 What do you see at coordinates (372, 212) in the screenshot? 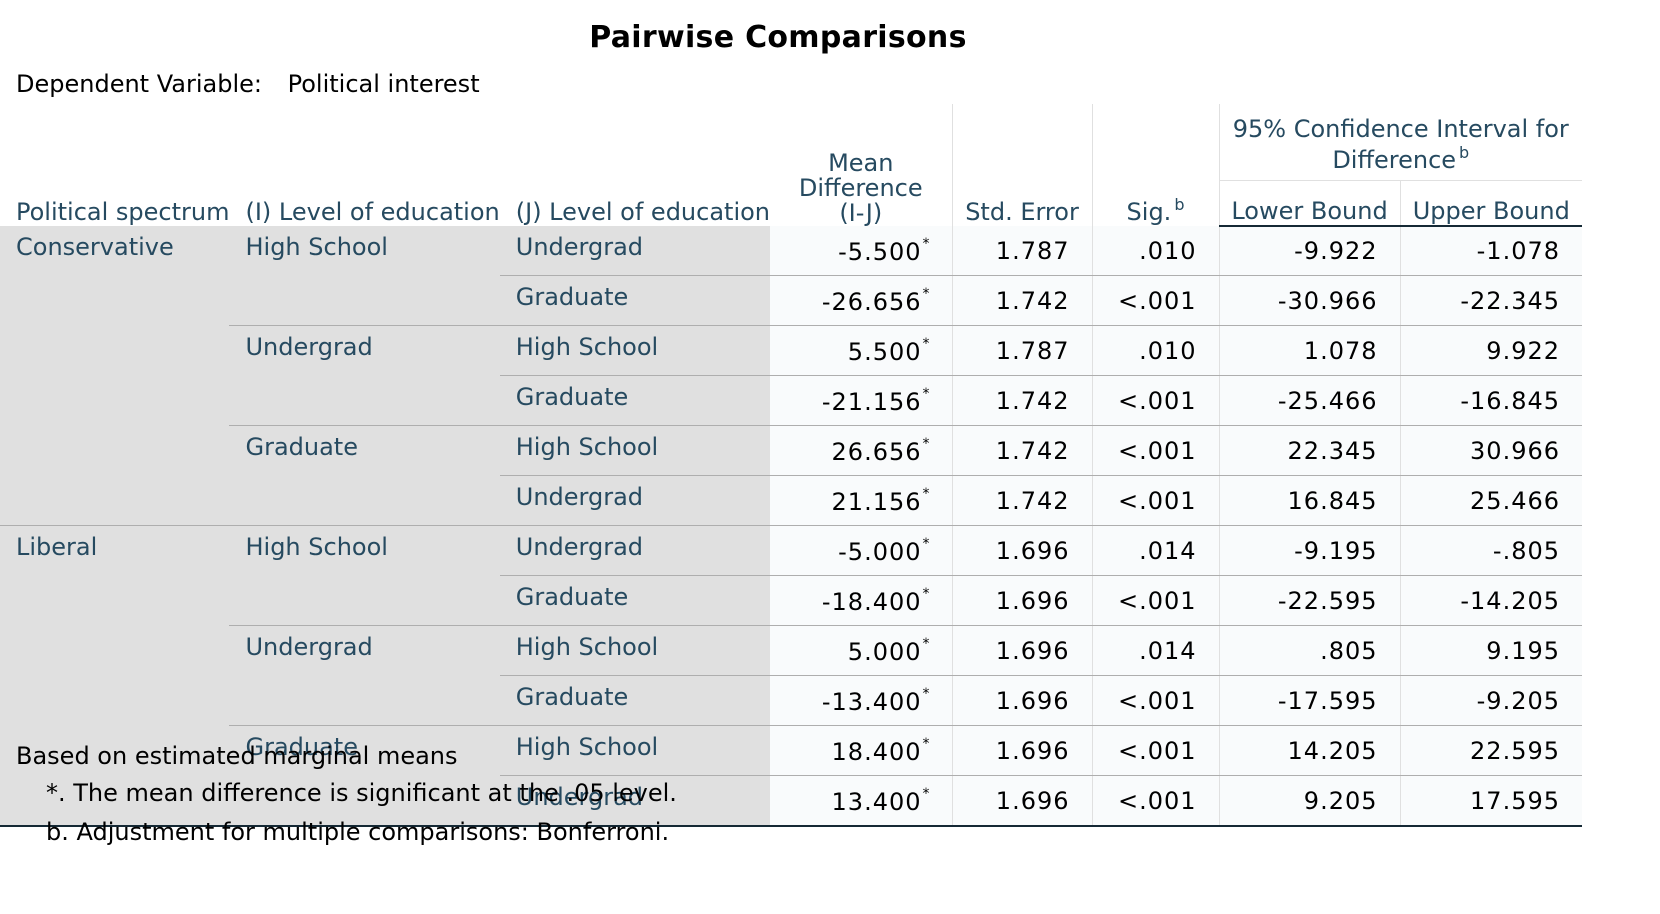
I see `header-i-level: (I) Level of education` at bounding box center [372, 212].